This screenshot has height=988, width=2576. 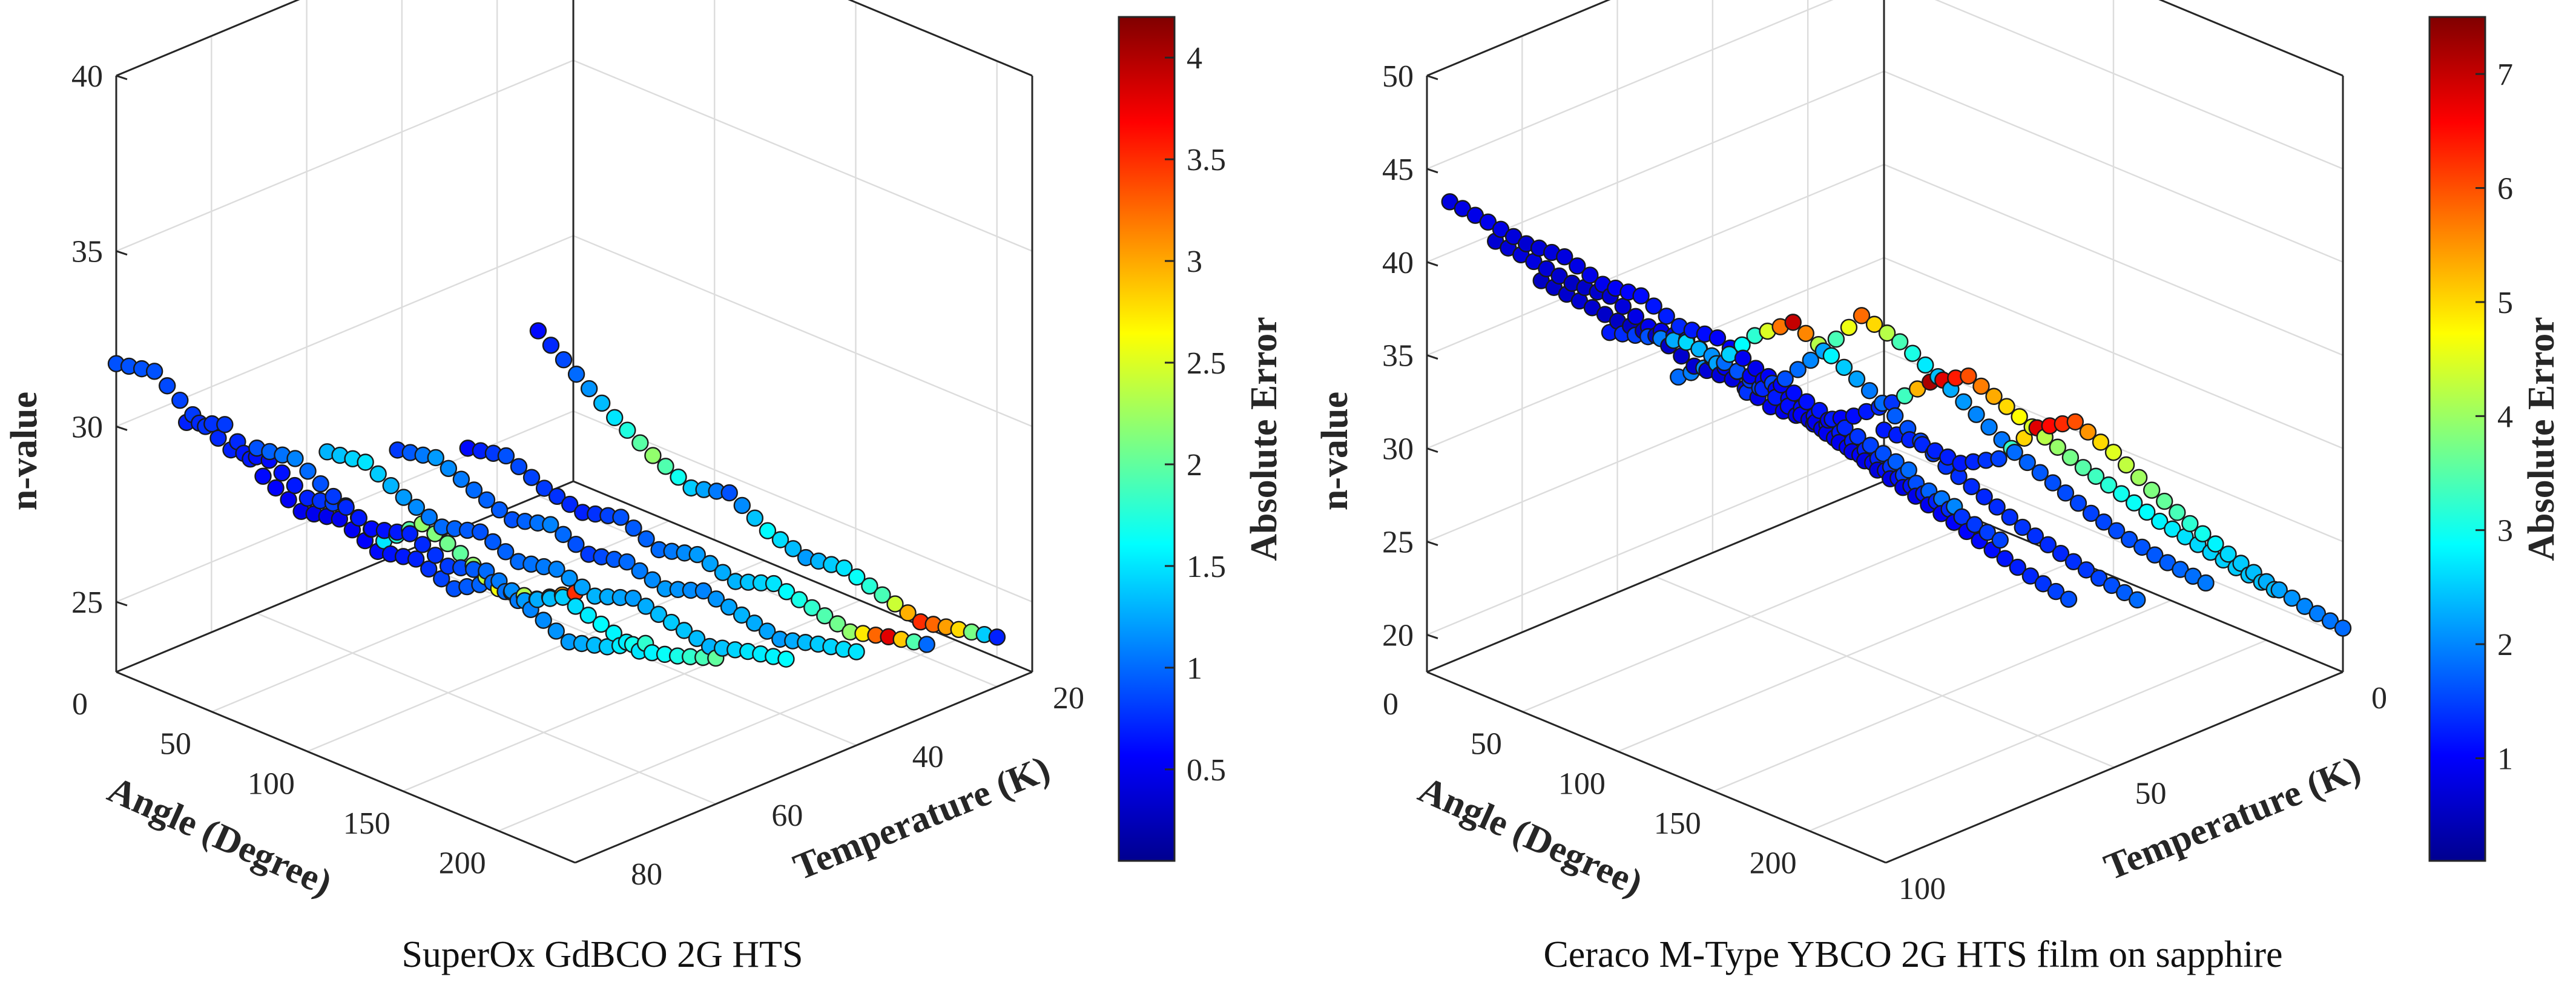 I want to click on y-tick-label: 40, so click(x=928, y=757).